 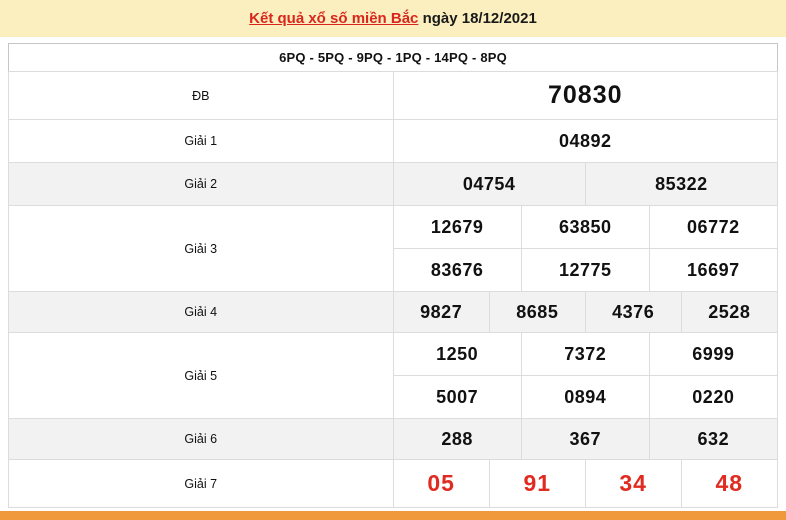 What do you see at coordinates (680, 184) in the screenshot?
I see `prize-number: 85322` at bounding box center [680, 184].